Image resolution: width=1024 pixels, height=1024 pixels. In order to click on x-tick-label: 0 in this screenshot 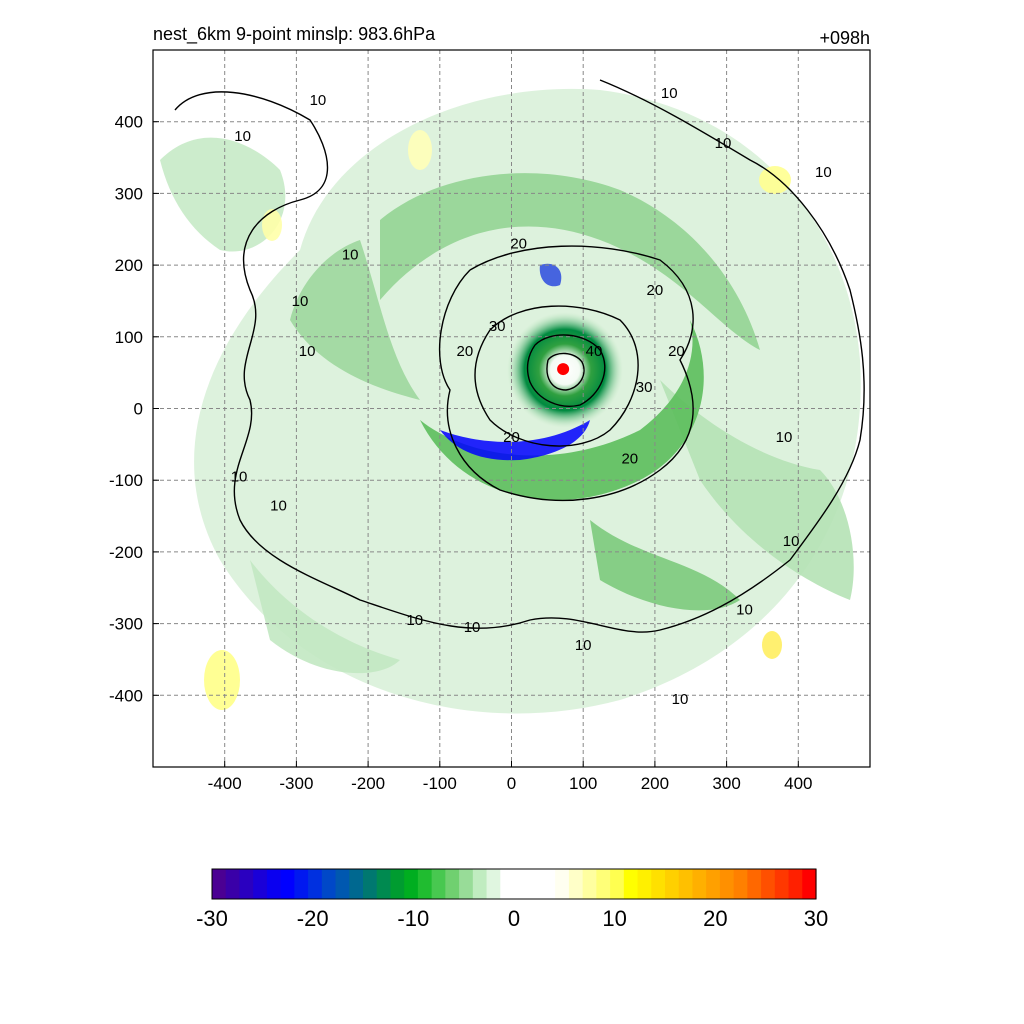, I will do `click(511, 783)`.